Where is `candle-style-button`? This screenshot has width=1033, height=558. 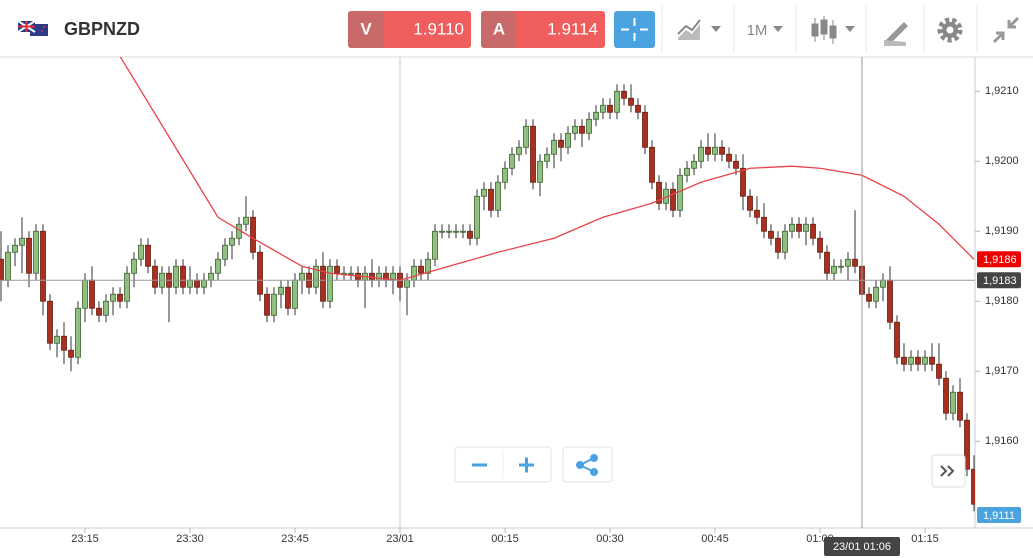
candle-style-button is located at coordinates (833, 30).